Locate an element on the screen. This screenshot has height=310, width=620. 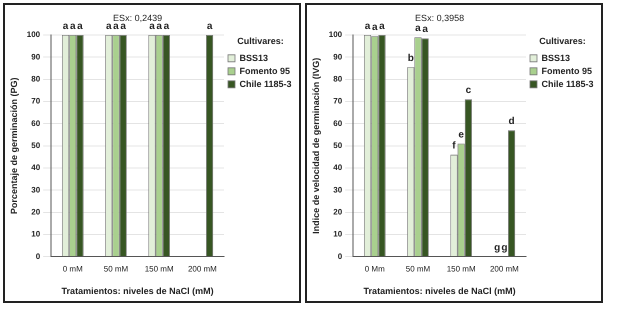
y-axis-title: Porcentaje de germinación (PG) is located at coordinates (13, 146).